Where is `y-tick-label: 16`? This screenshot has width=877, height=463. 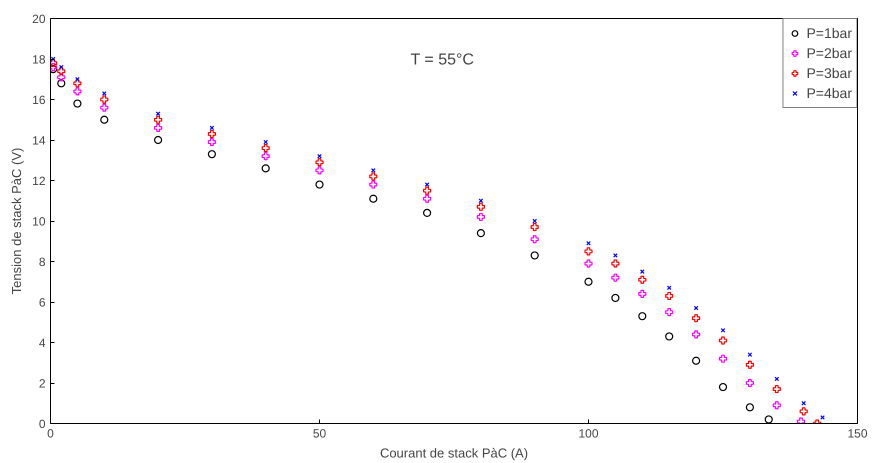 y-tick-label: 16 is located at coordinates (39, 100).